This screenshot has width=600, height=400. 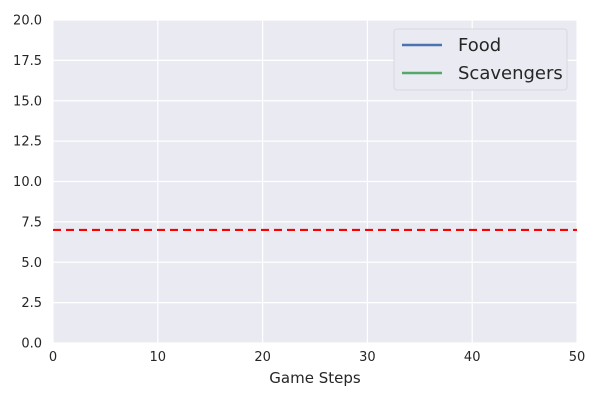 What do you see at coordinates (27, 101) in the screenshot?
I see `y-tick-label: 15.0` at bounding box center [27, 101].